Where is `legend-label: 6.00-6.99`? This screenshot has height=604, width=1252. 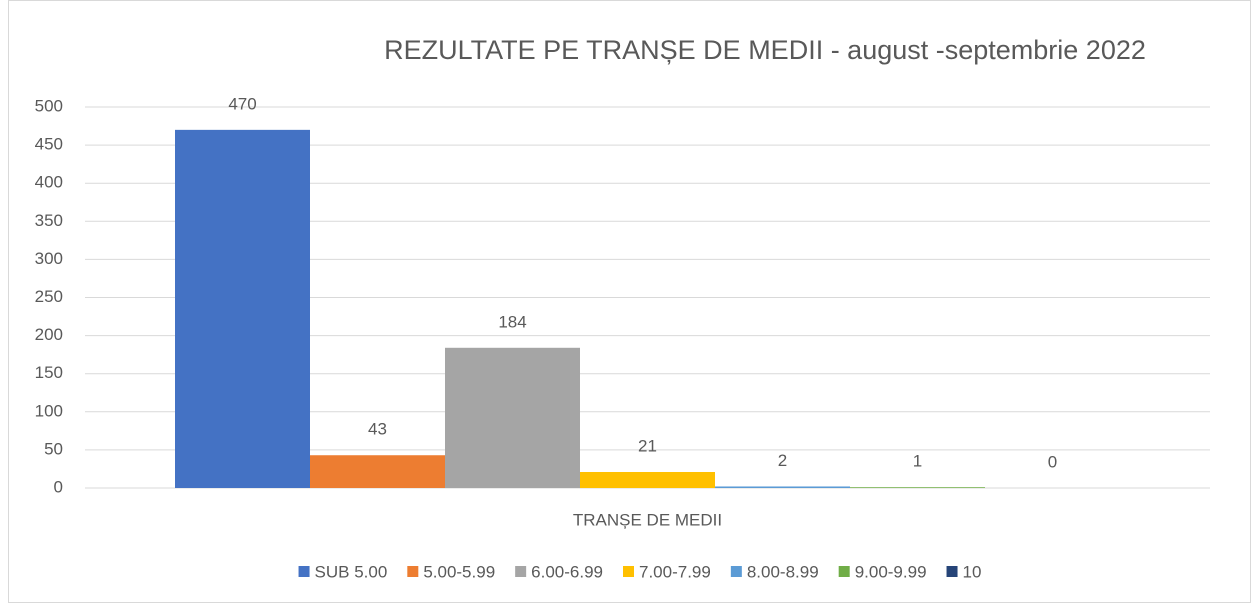 legend-label: 6.00-6.99 is located at coordinates (567, 571).